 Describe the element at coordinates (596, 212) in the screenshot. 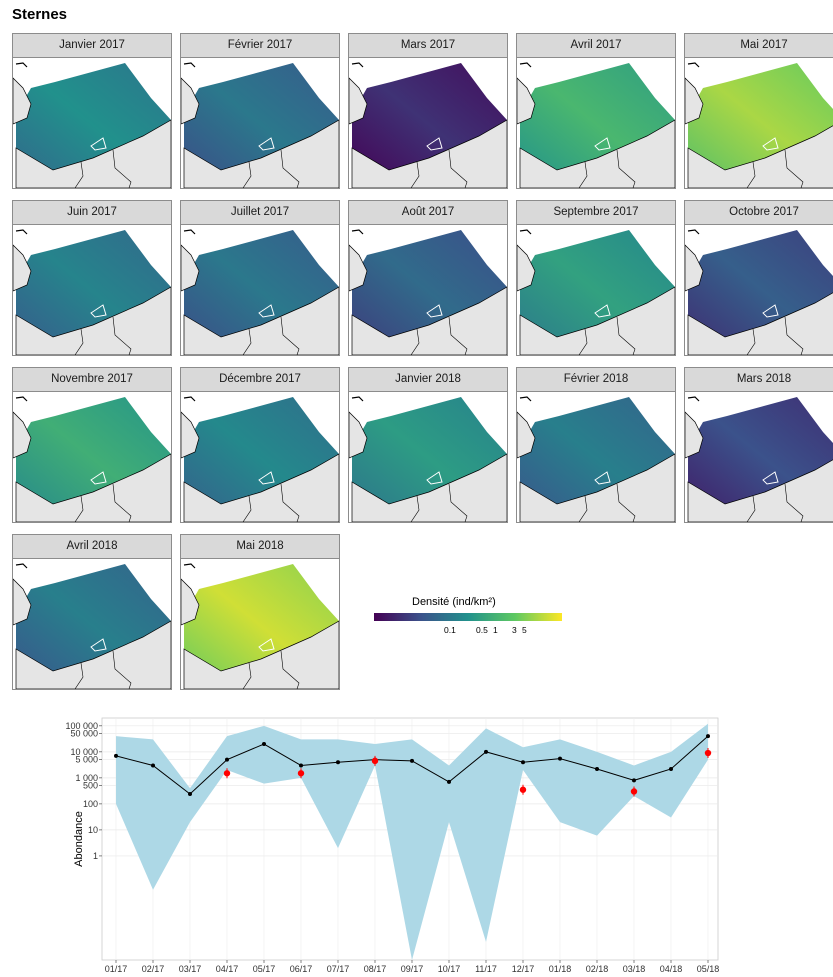

I see `panel-label: Septembre 2017` at that location.